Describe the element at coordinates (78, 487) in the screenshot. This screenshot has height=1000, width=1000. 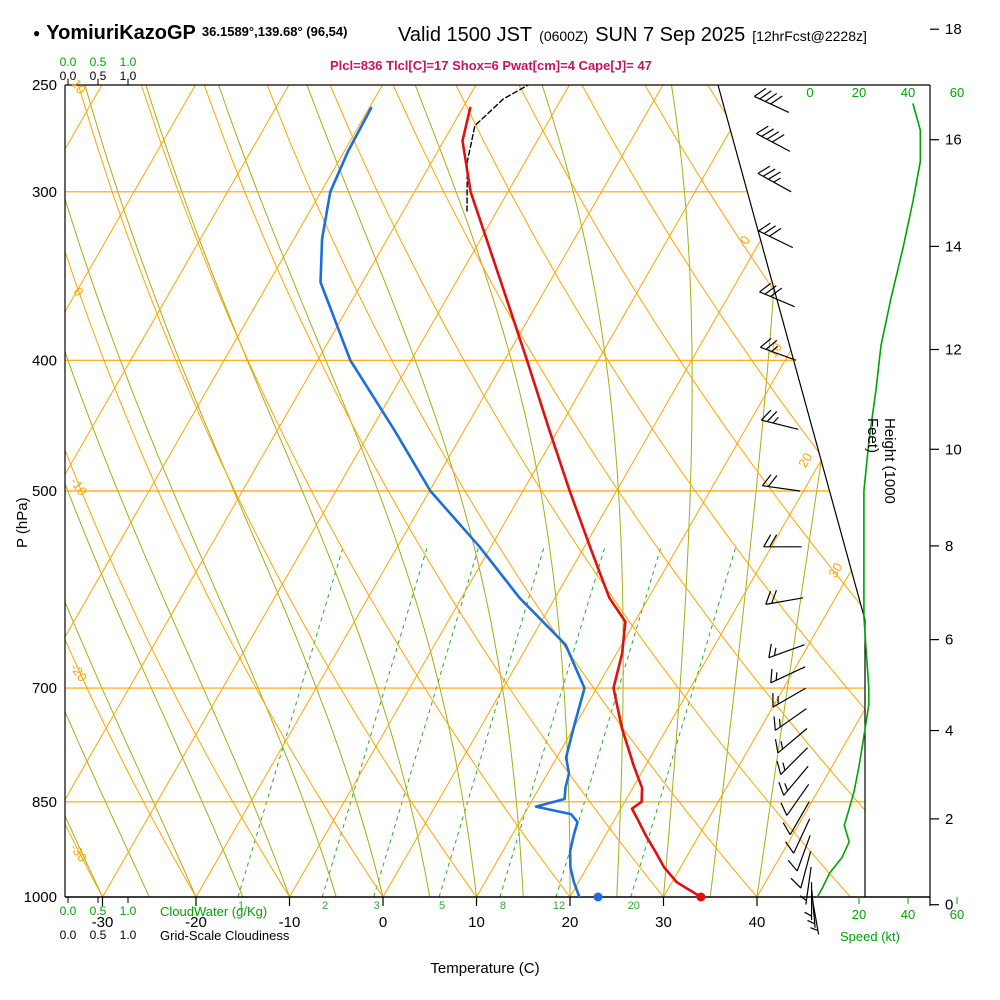
I see `dry-adiabat-label: -10` at that location.